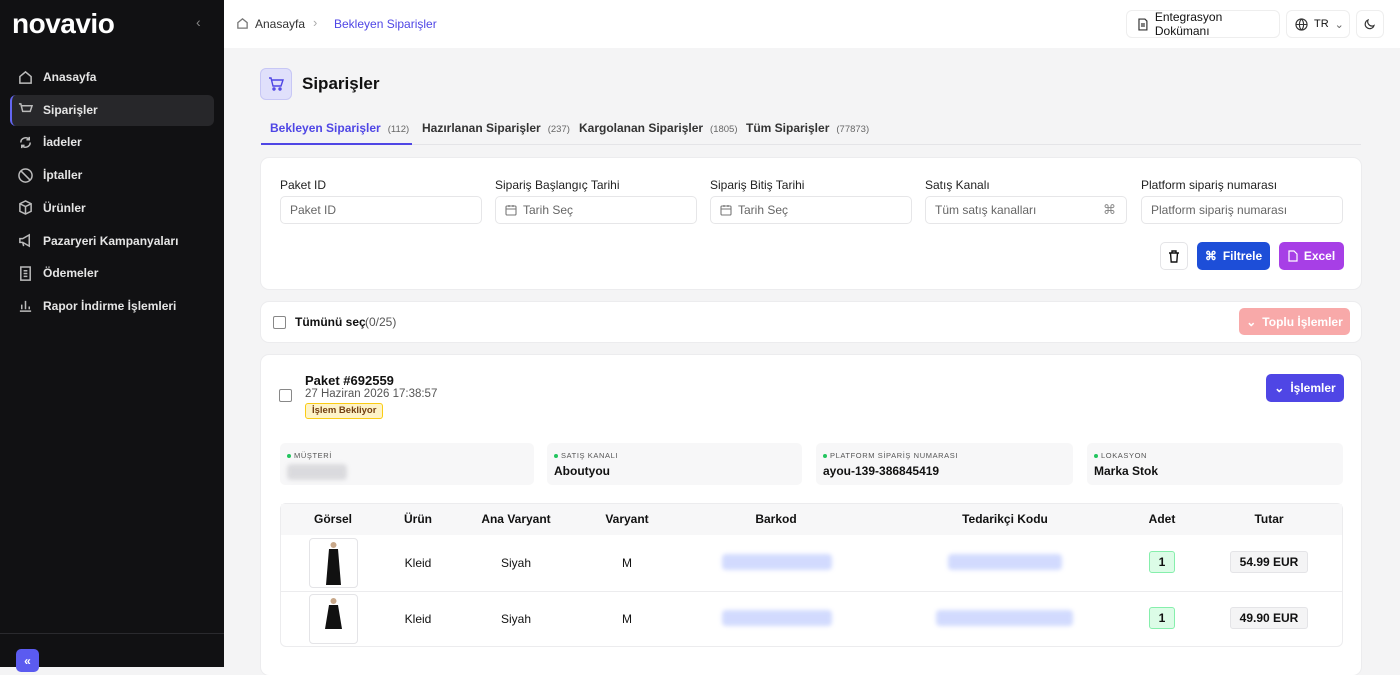 The image size is (1400, 675). I want to click on select-all-label: Tümünü seç, so click(330, 322).